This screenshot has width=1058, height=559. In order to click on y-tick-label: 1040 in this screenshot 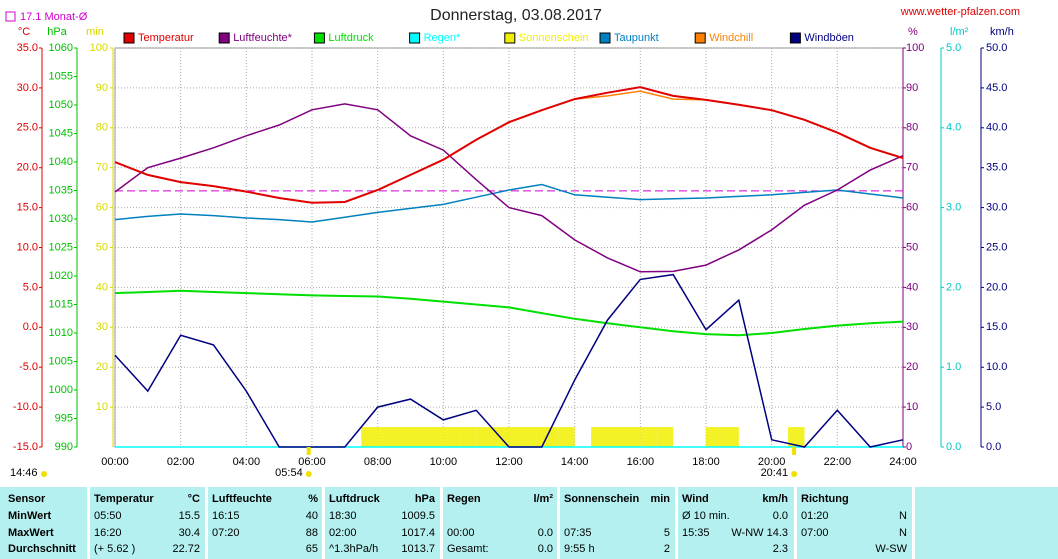, I will do `click(61, 162)`.